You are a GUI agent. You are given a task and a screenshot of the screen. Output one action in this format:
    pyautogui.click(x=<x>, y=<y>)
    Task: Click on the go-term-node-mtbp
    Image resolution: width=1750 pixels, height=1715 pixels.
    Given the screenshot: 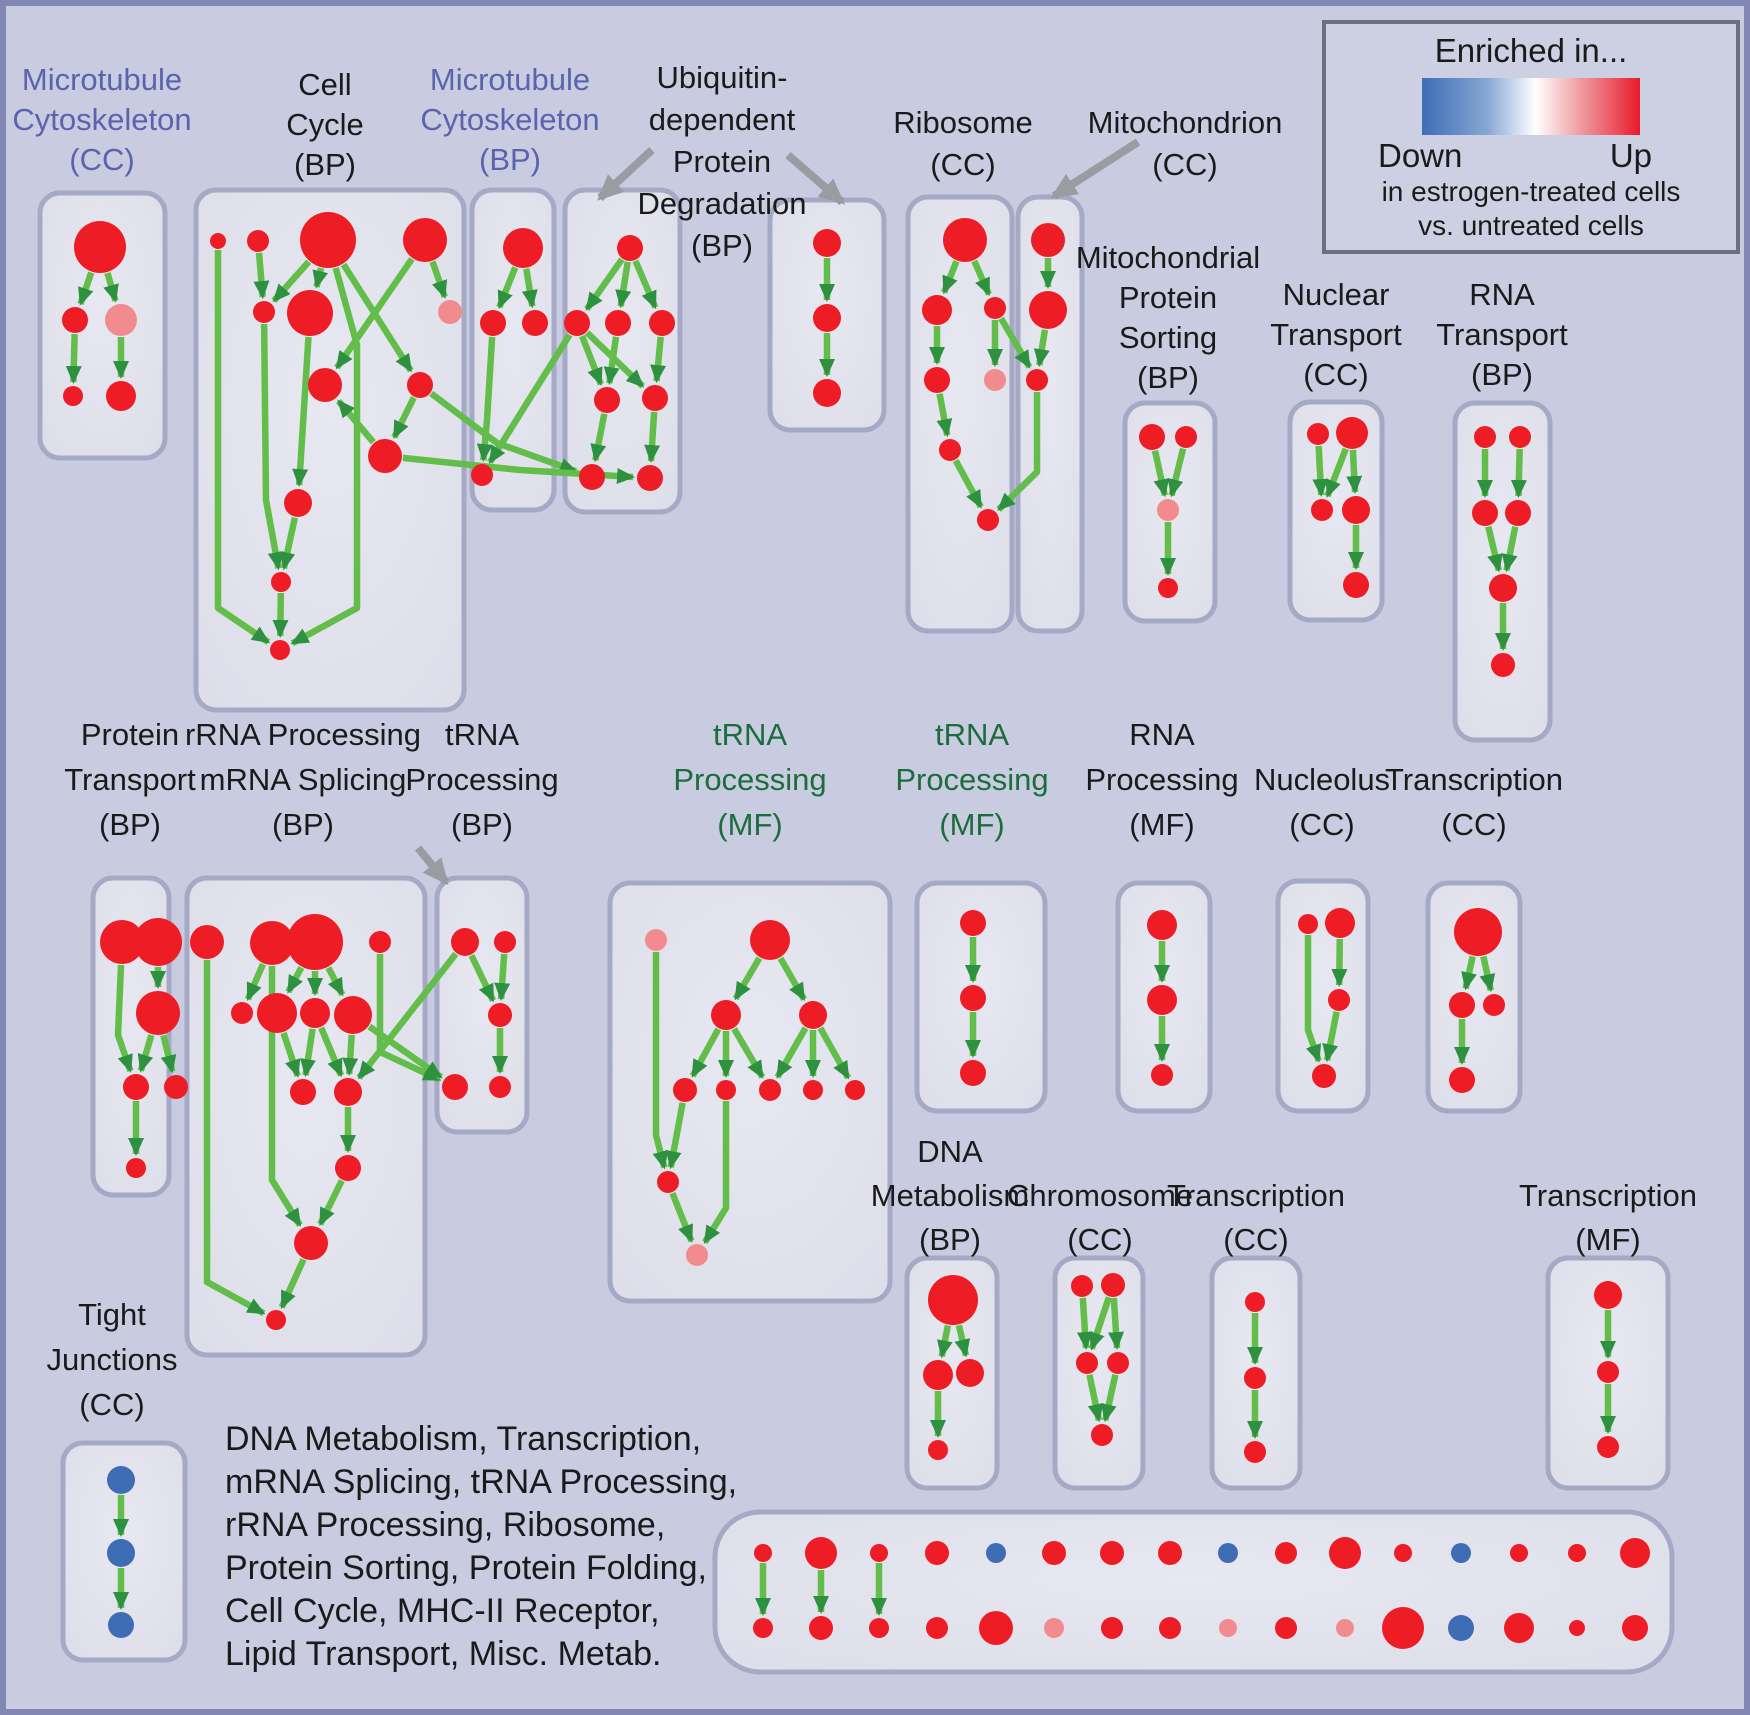 What is the action you would take?
    pyautogui.click(x=523, y=248)
    